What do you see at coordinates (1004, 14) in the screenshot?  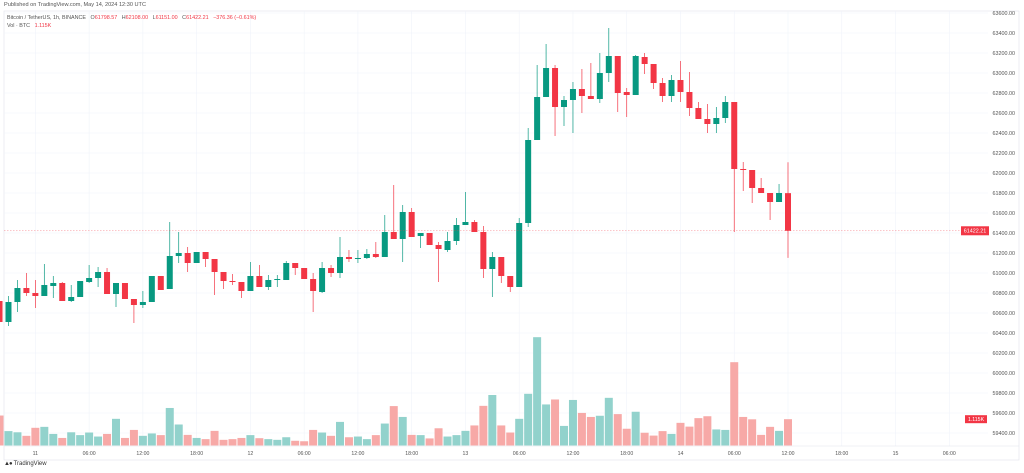 I see `price-tick-label: 63600.00` at bounding box center [1004, 14].